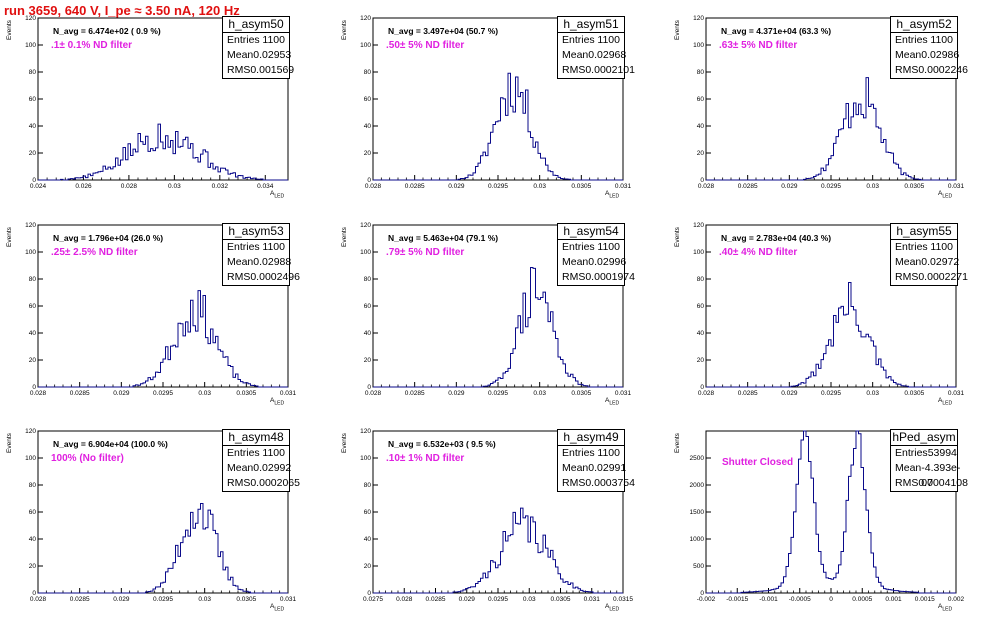 This screenshot has height=622, width=996. I want to click on filter-annotation: .1± 0.1% ND filter, so click(92, 45).